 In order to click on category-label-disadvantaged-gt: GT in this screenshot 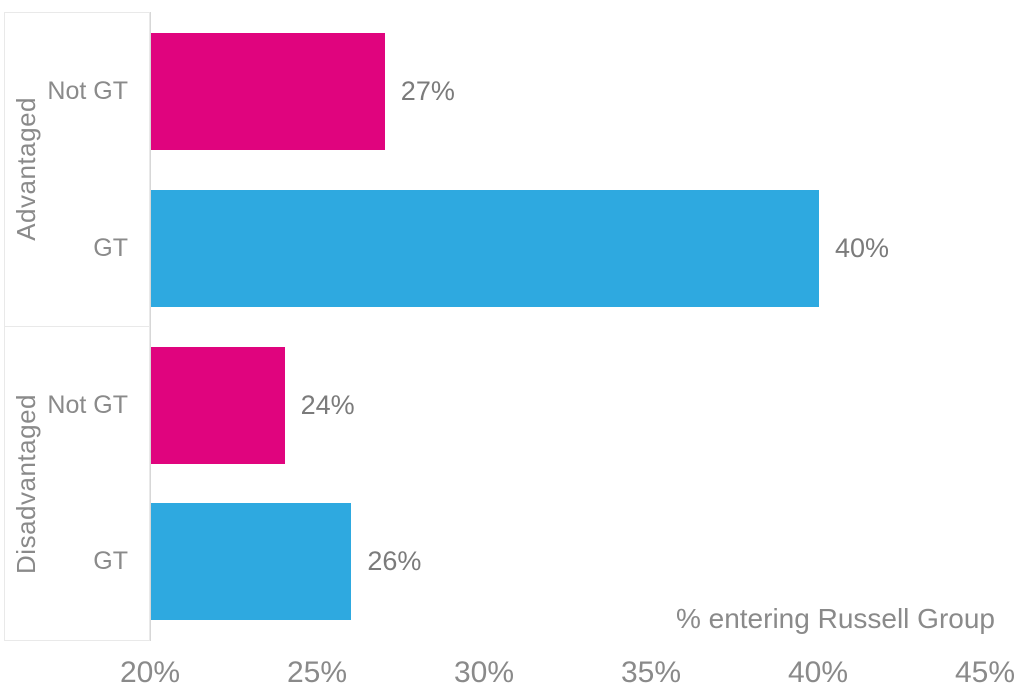, I will do `click(110, 561)`.